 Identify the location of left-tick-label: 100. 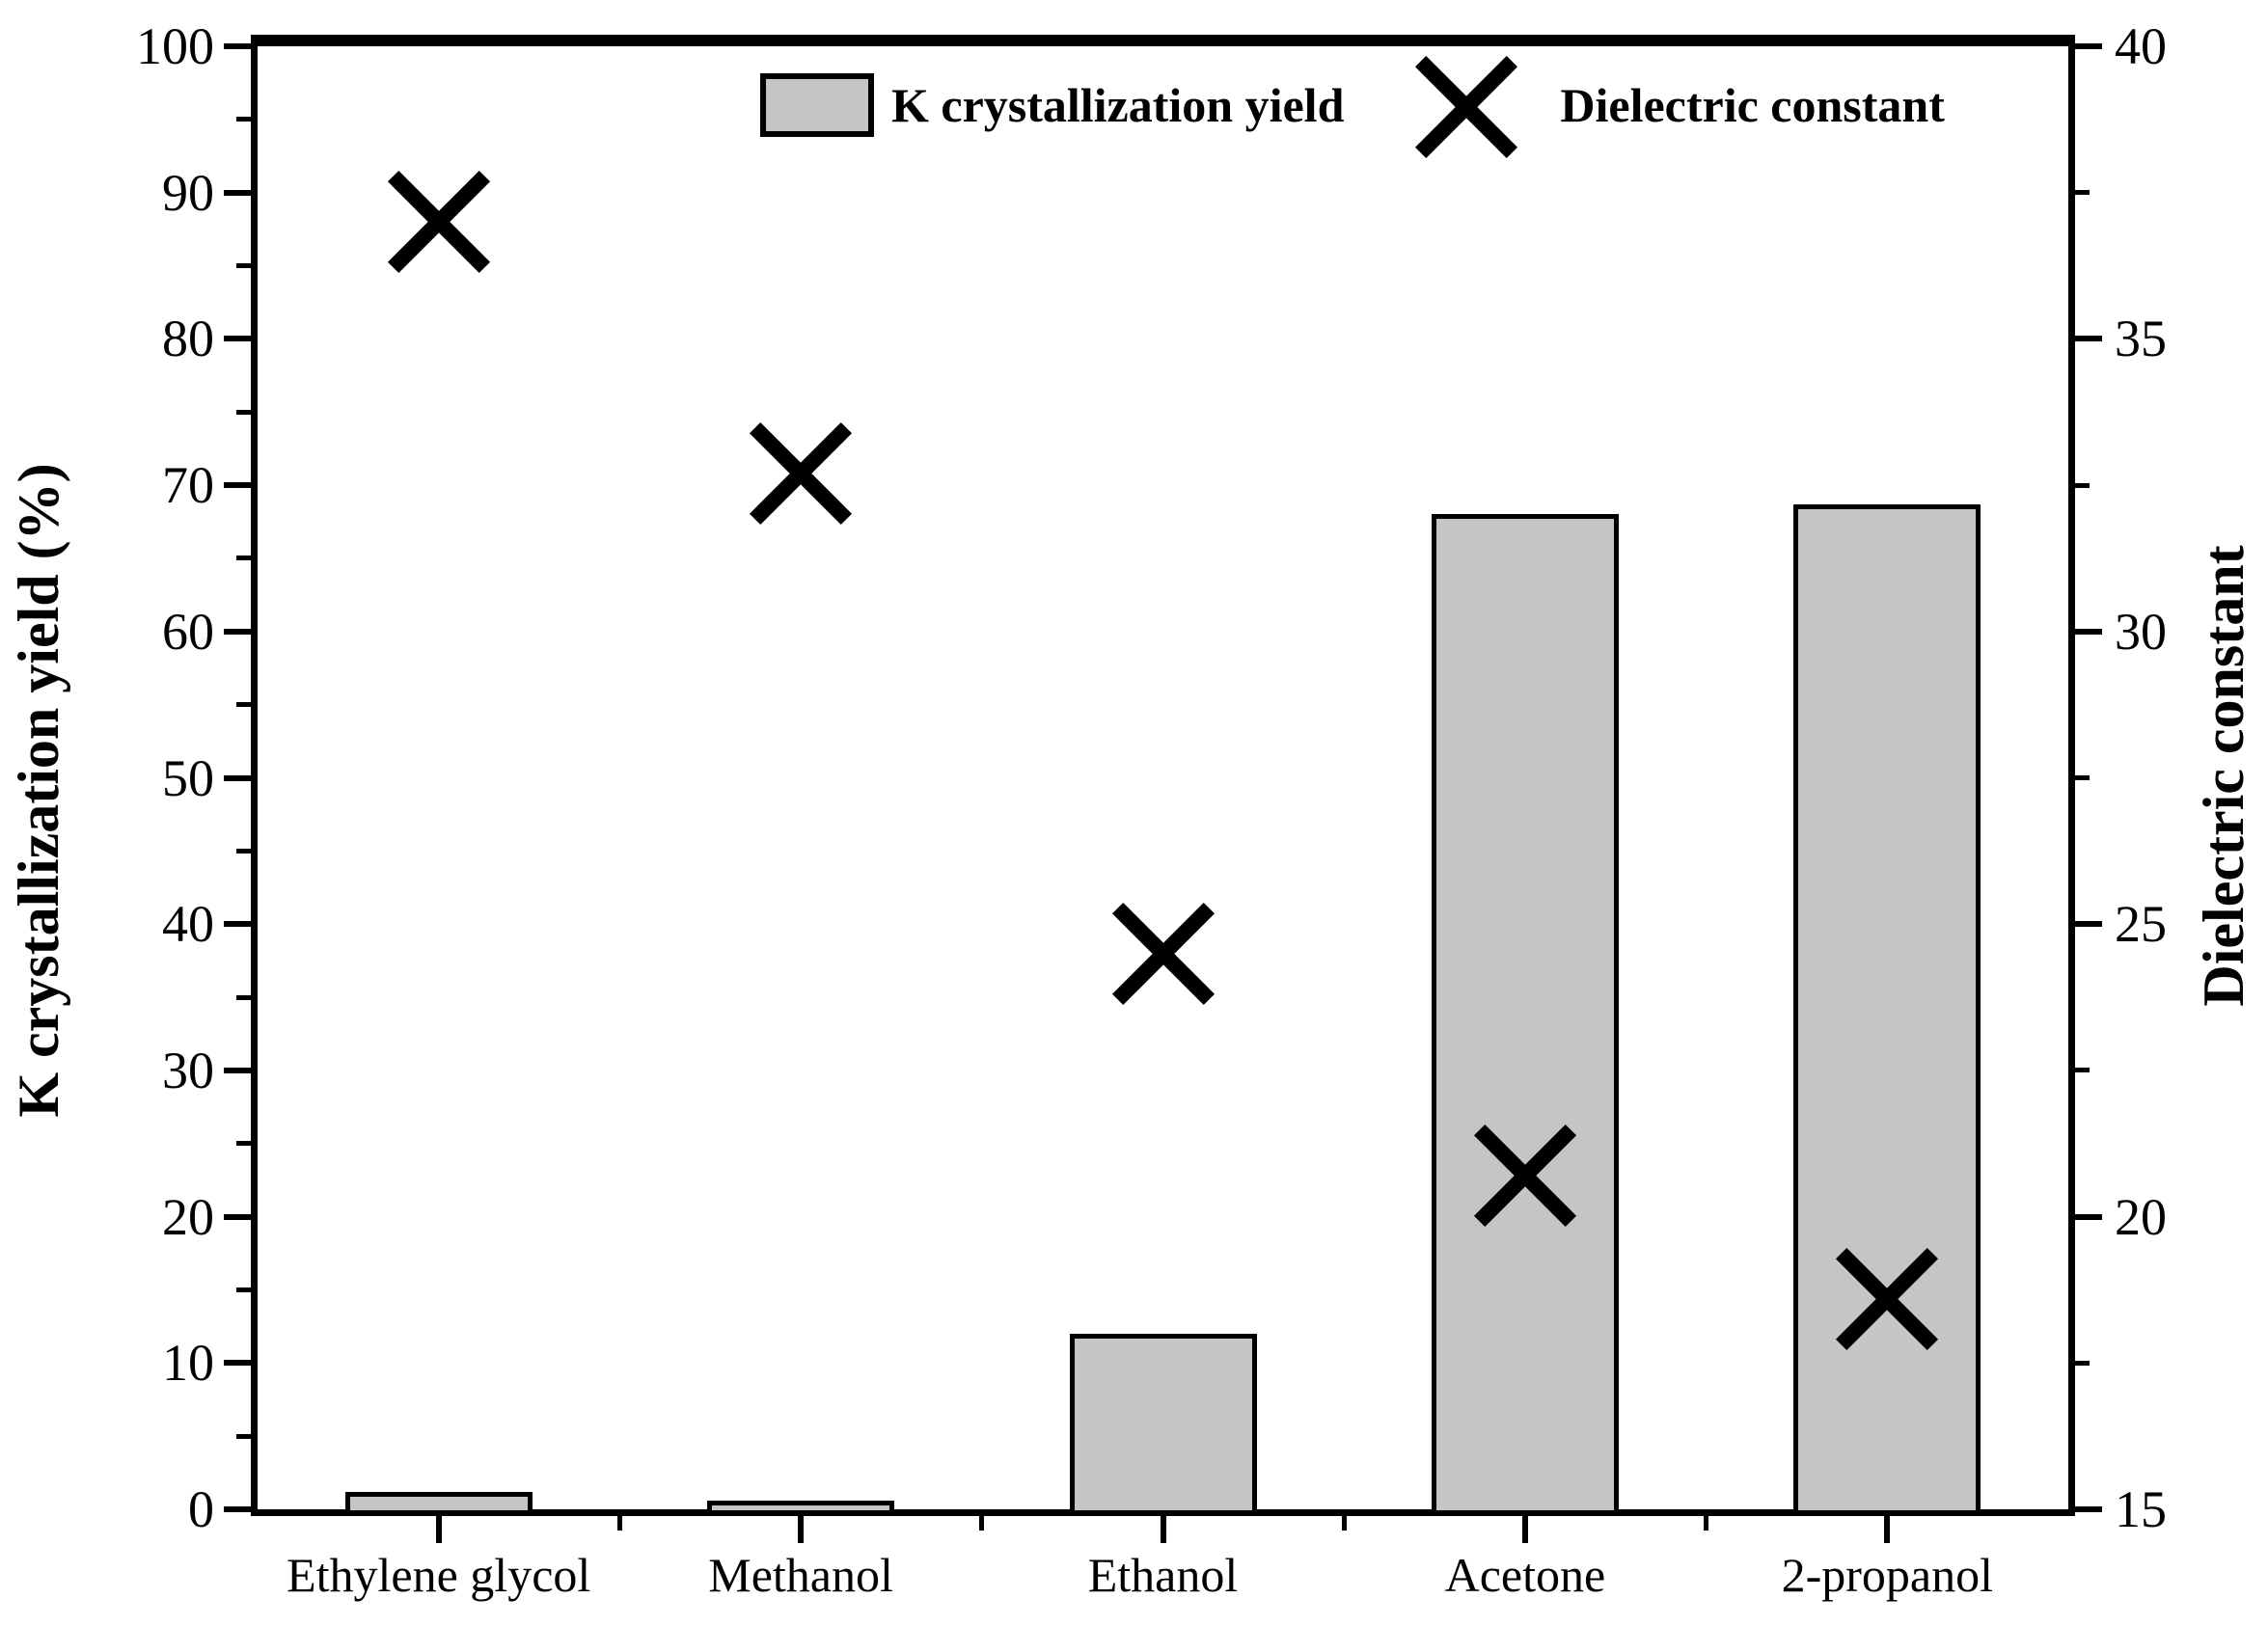
(175, 46).